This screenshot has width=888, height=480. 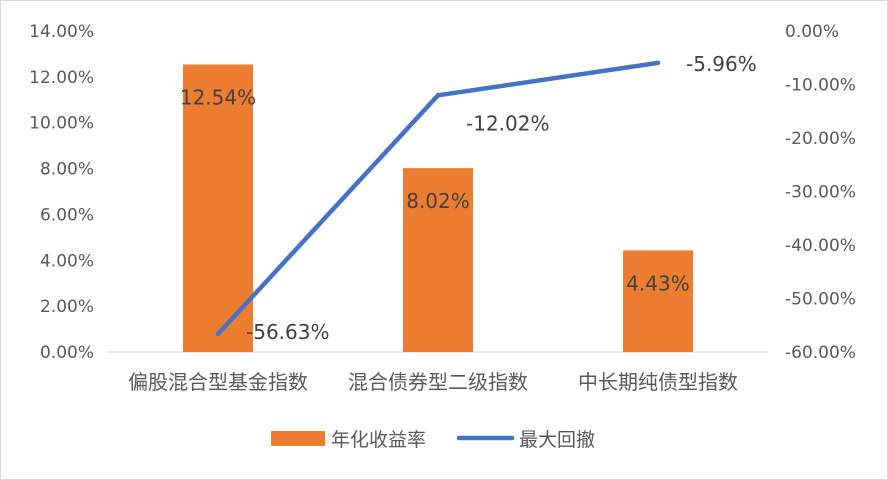 I want to click on left-tick-label: 0.00%, so click(x=67, y=353).